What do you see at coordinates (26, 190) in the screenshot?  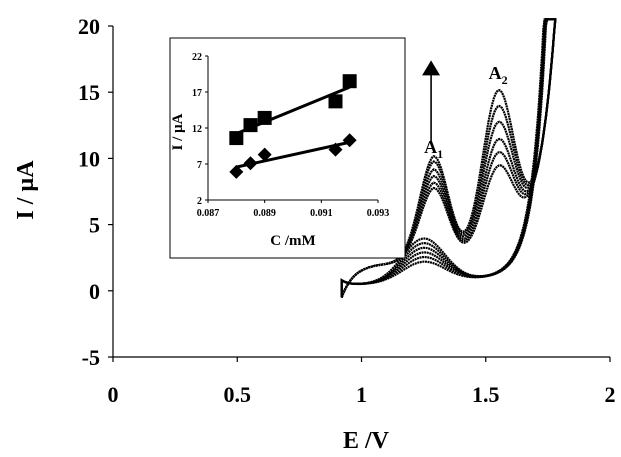 I see `y-axis-label: I / µA` at bounding box center [26, 190].